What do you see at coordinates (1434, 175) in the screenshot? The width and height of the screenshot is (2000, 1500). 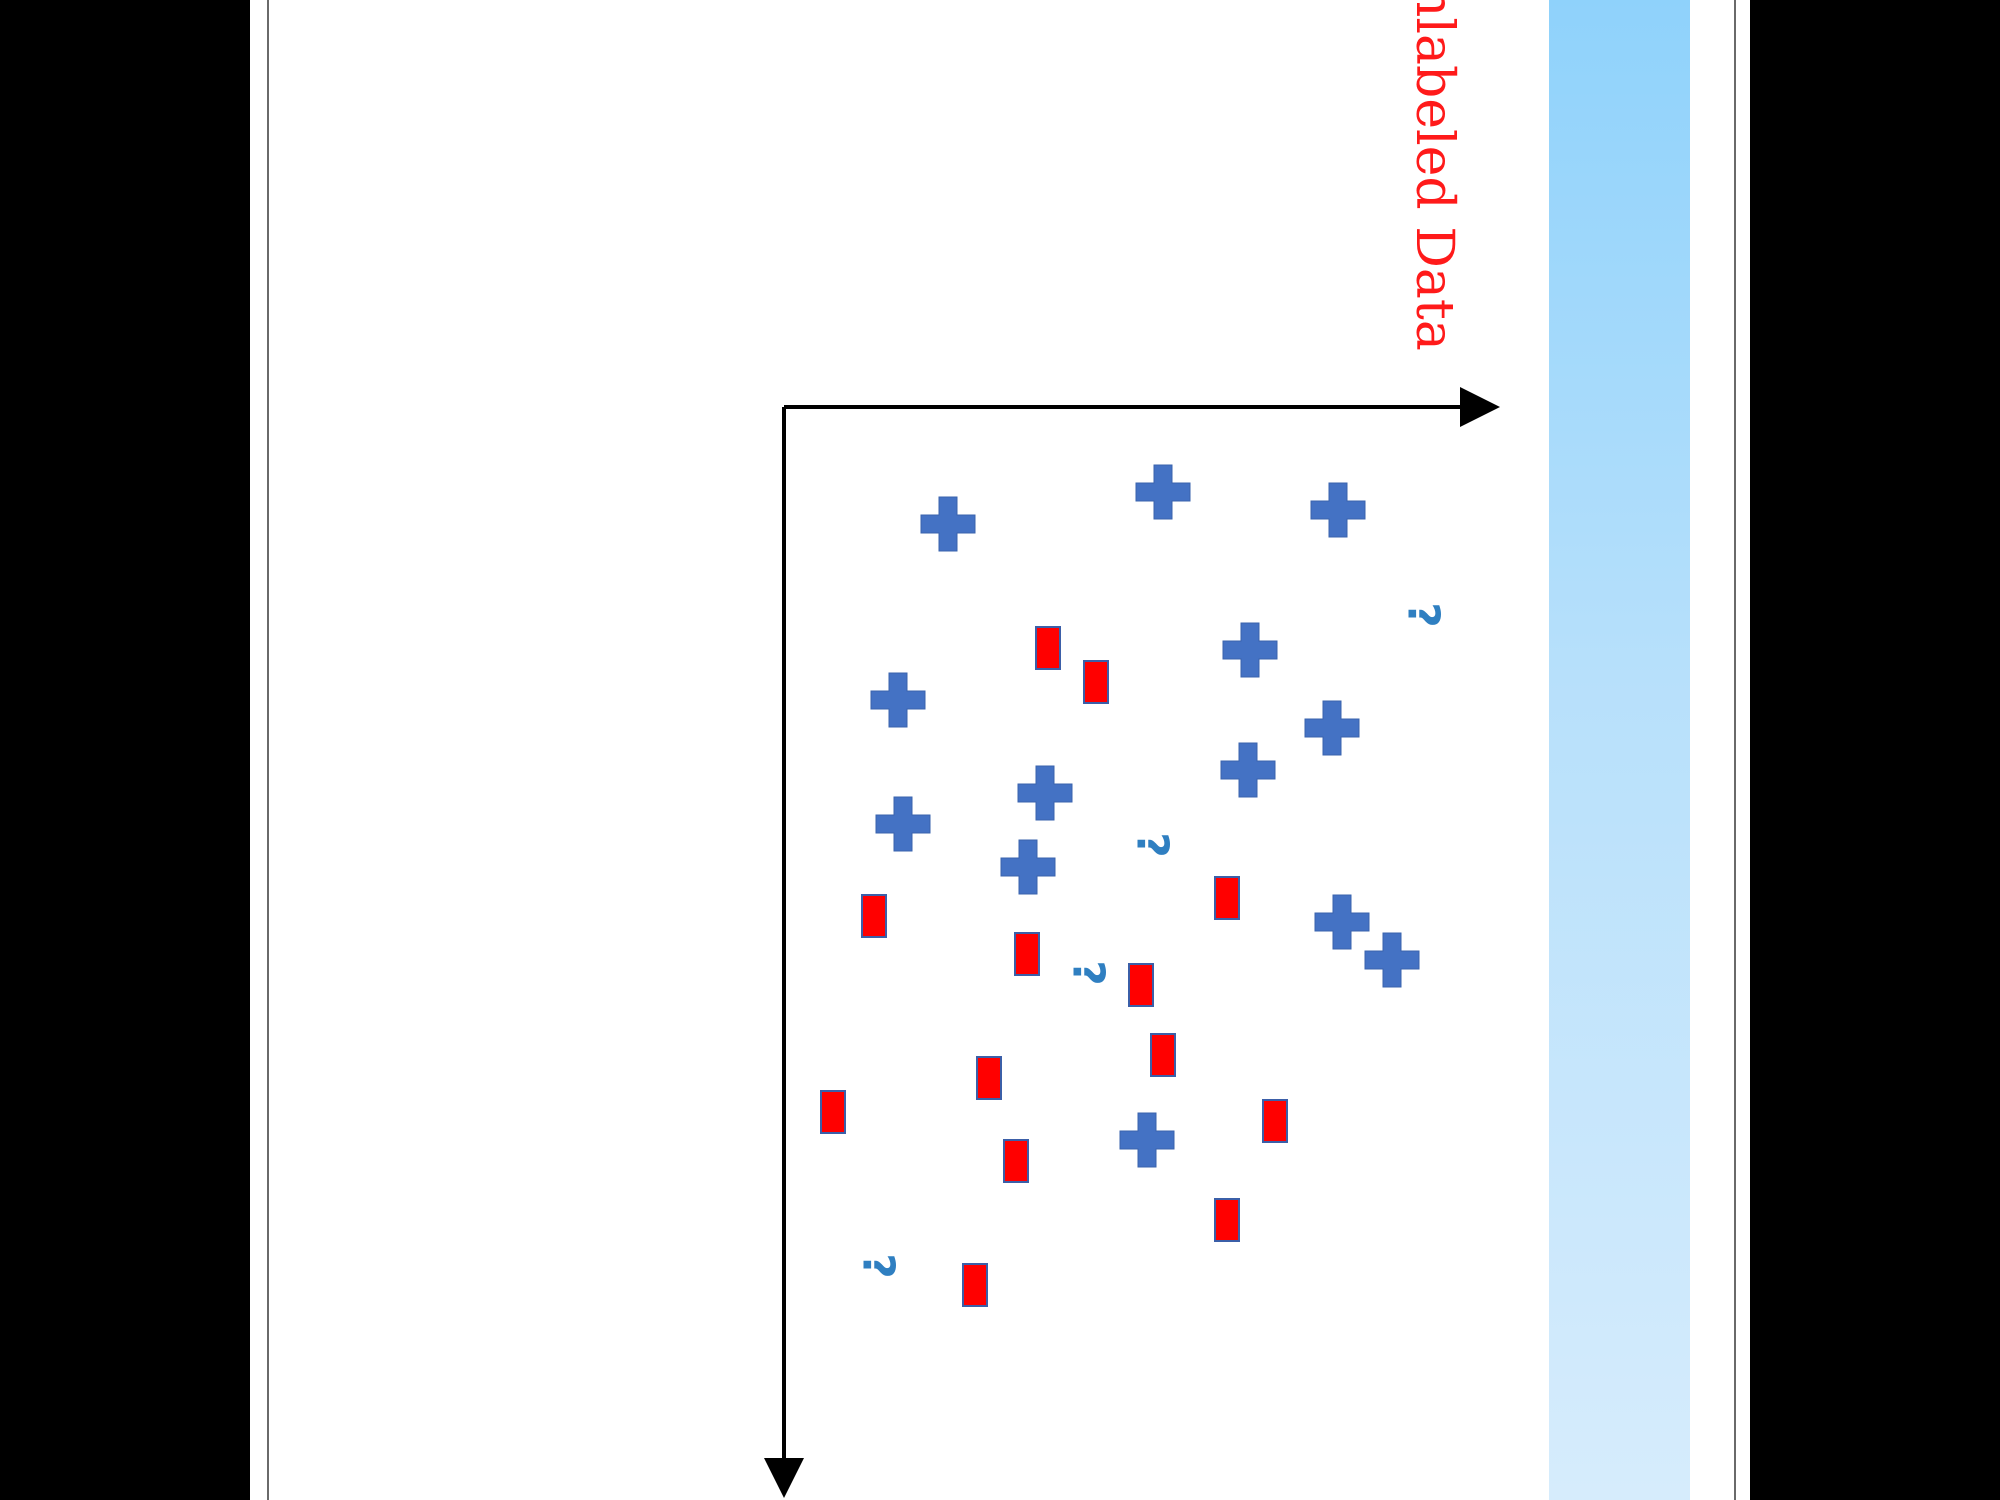 I see `slide-title: Unlabeled Data` at bounding box center [1434, 175].